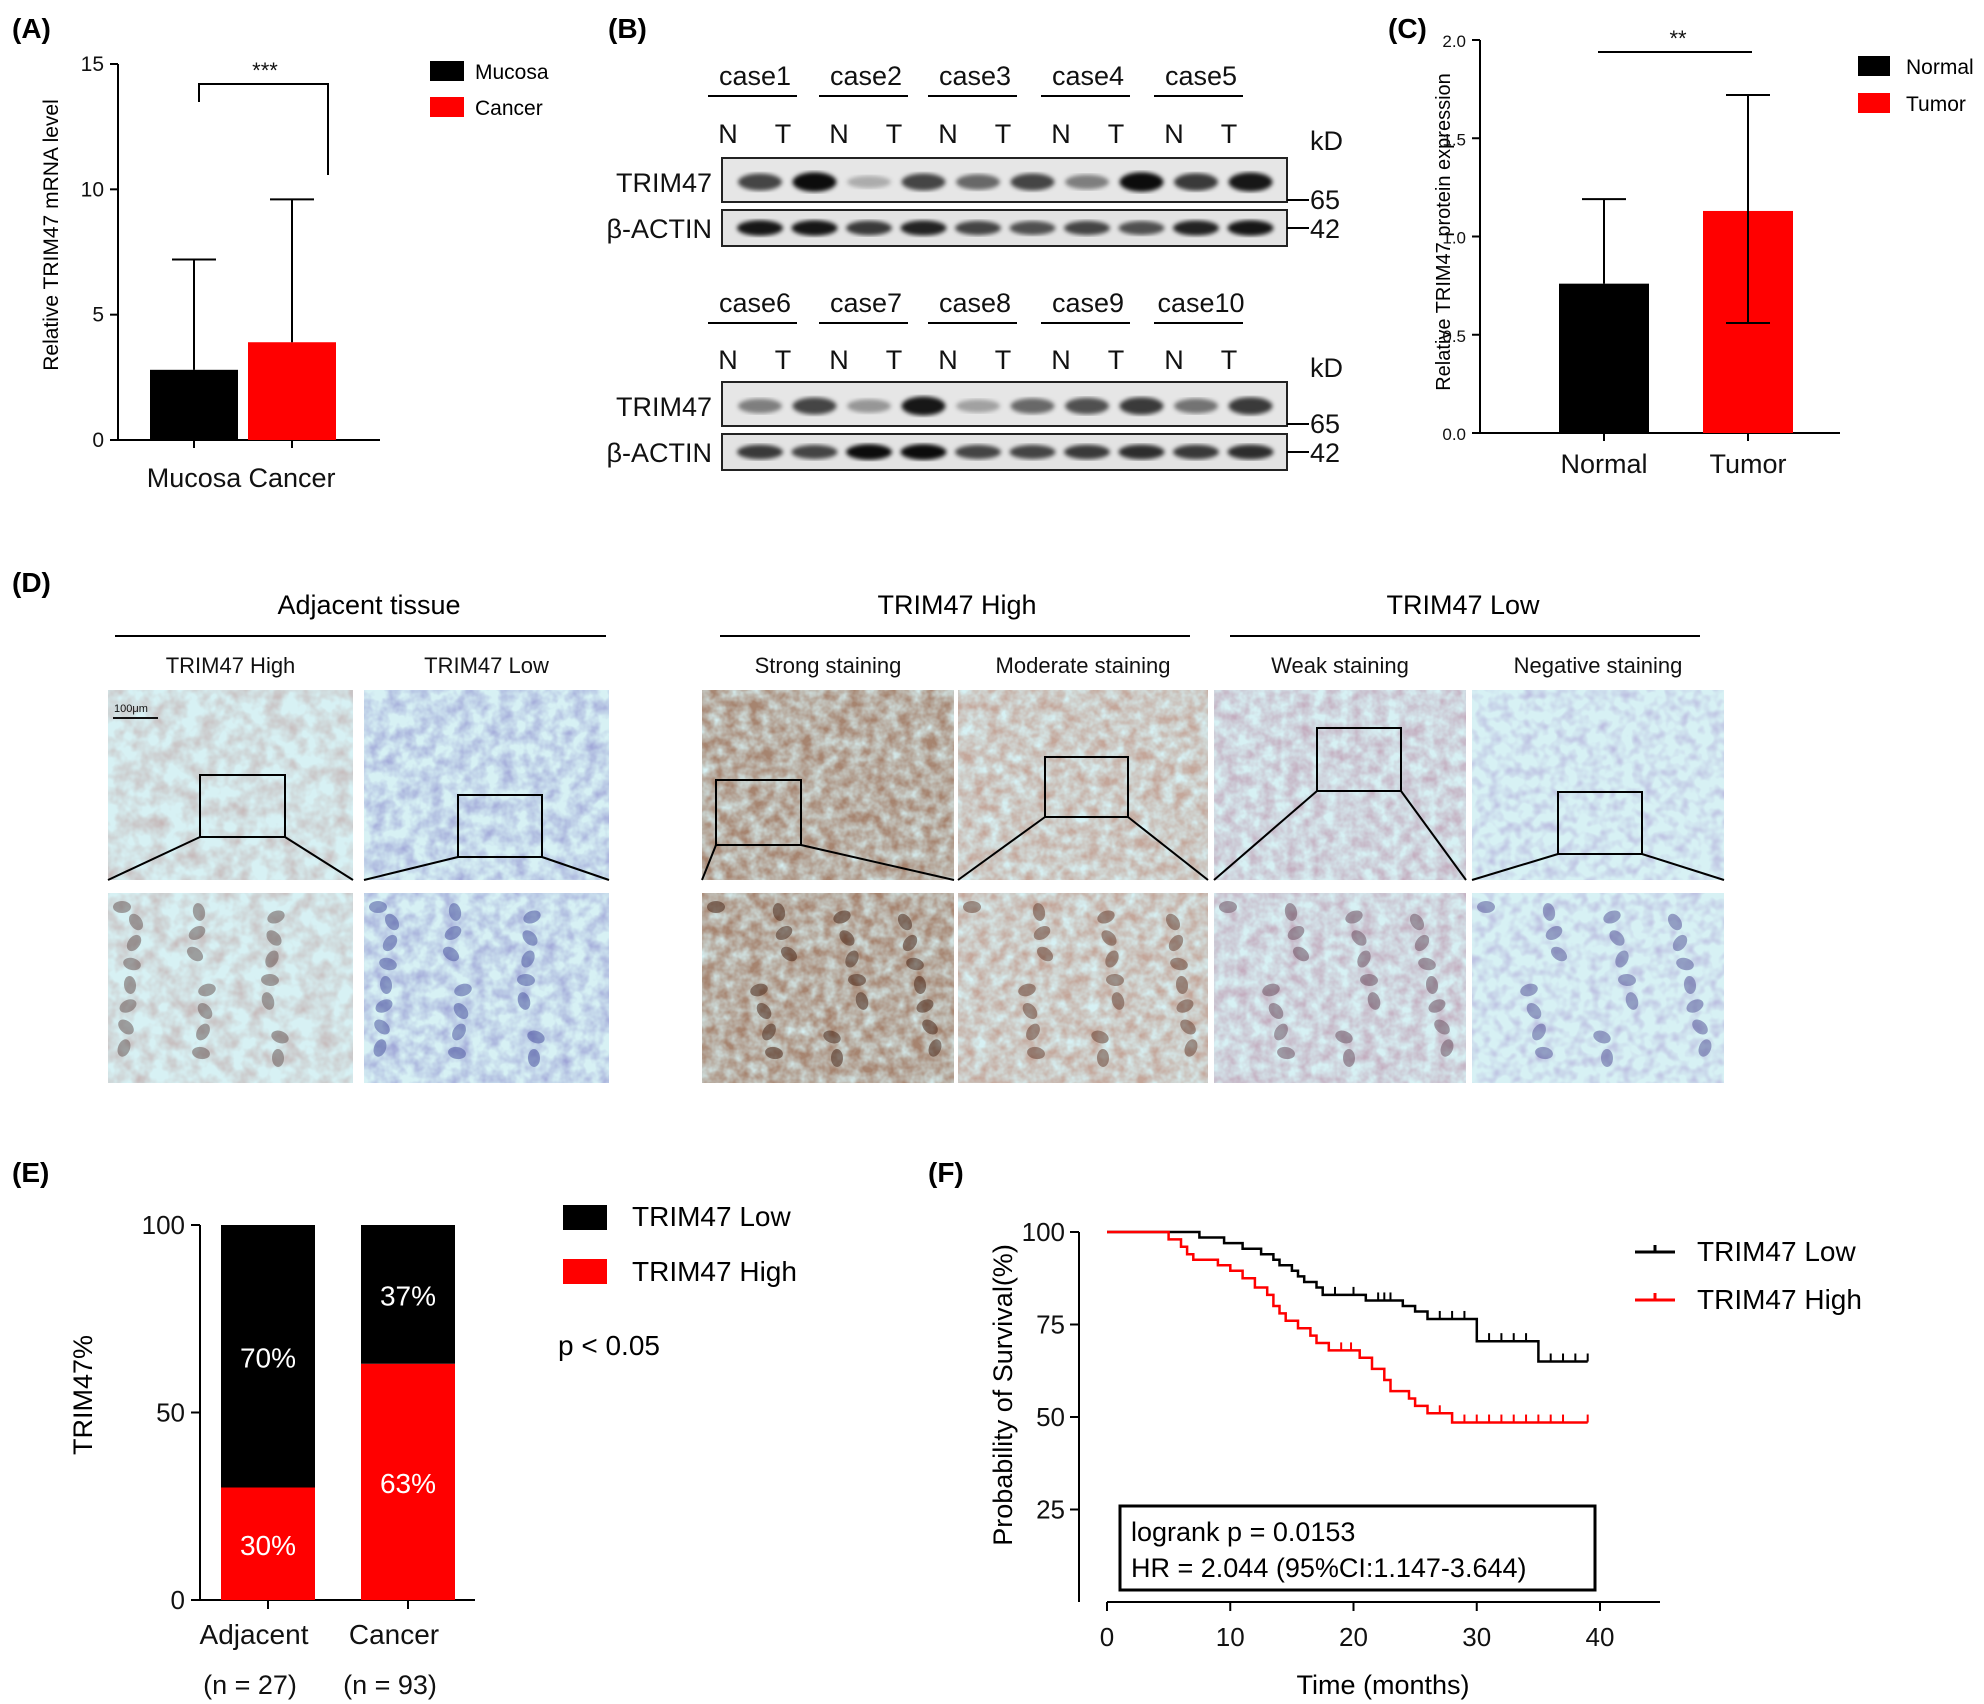 This screenshot has width=1984, height=1704. Describe the element at coordinates (866, 76) in the screenshot. I see `blot-case-label: case2` at that location.